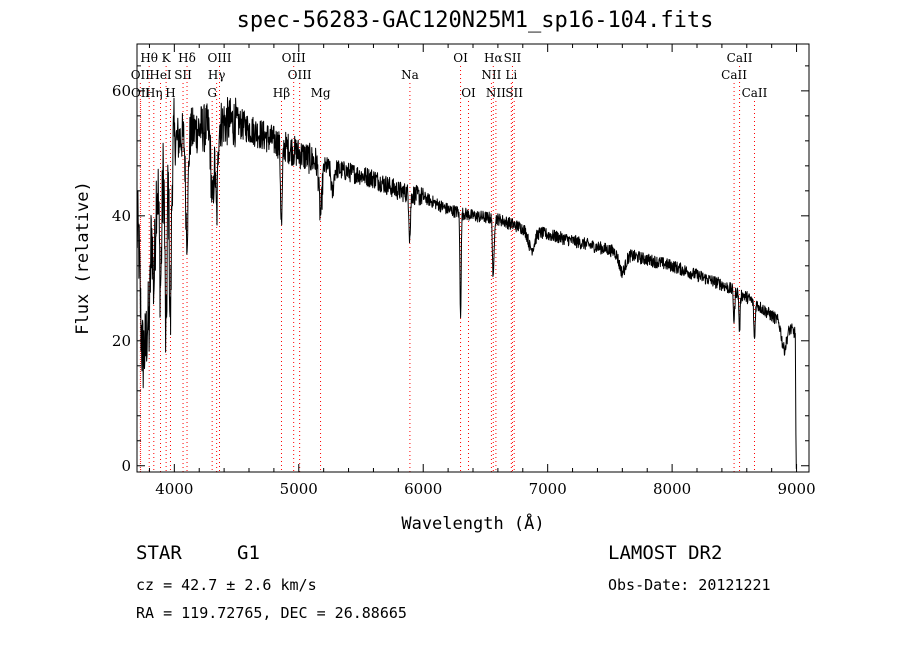  Describe the element at coordinates (212, 93) in the screenshot. I see `line-marker-label: G` at that location.